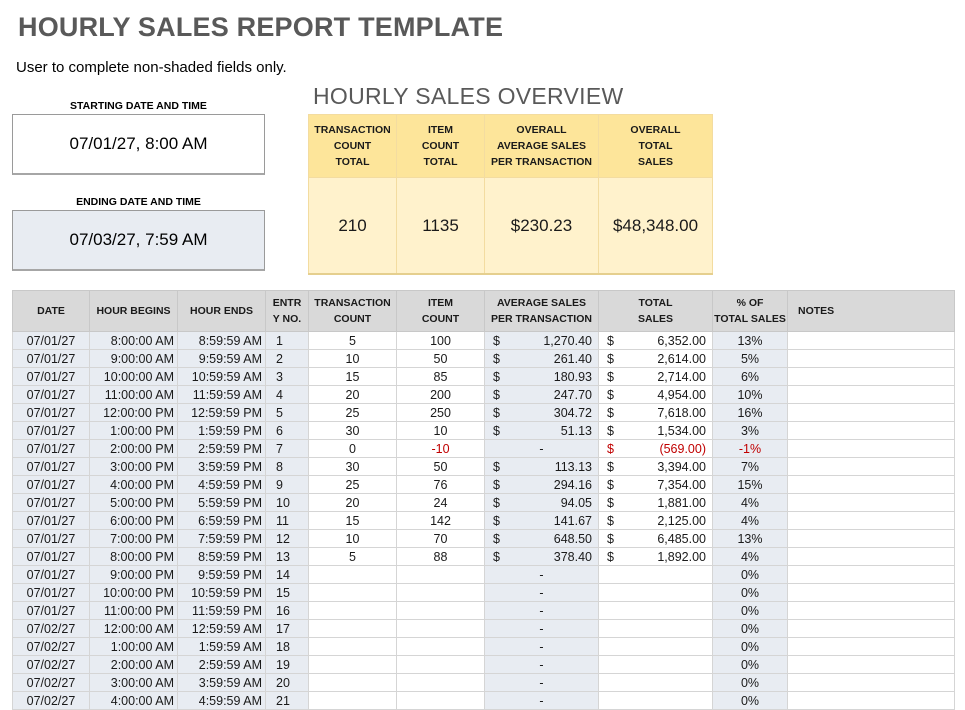 This screenshot has height=710, width=965. I want to click on item-count-cell: 10, so click(440, 430).